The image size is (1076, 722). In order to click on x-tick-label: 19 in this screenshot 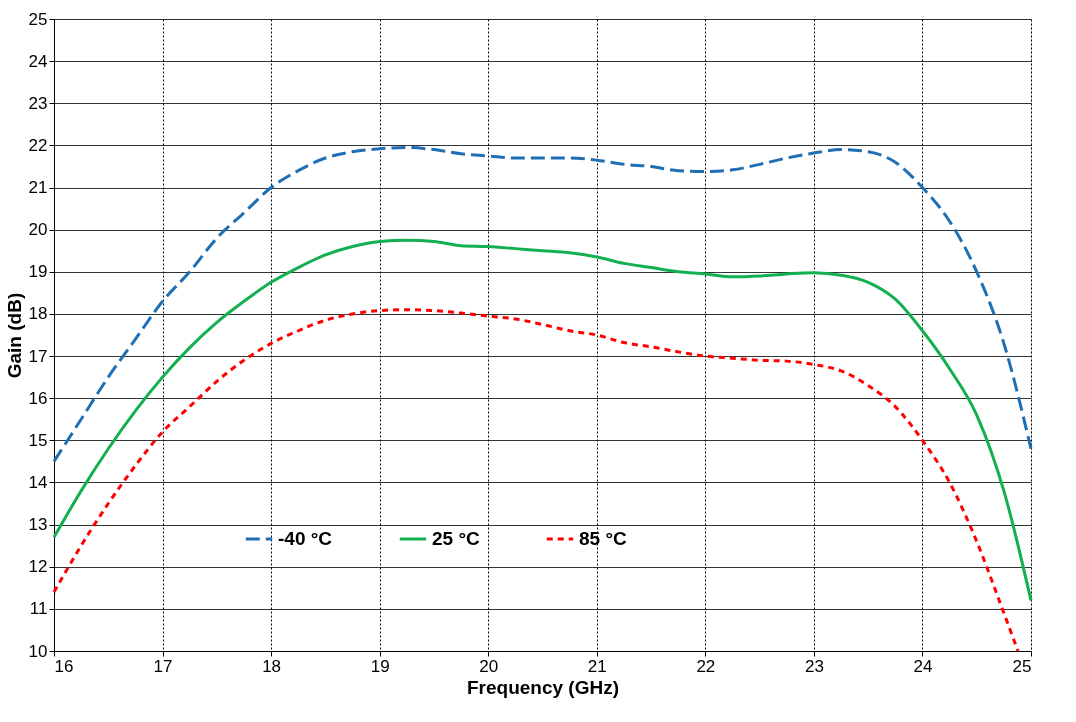, I will do `click(380, 666)`.